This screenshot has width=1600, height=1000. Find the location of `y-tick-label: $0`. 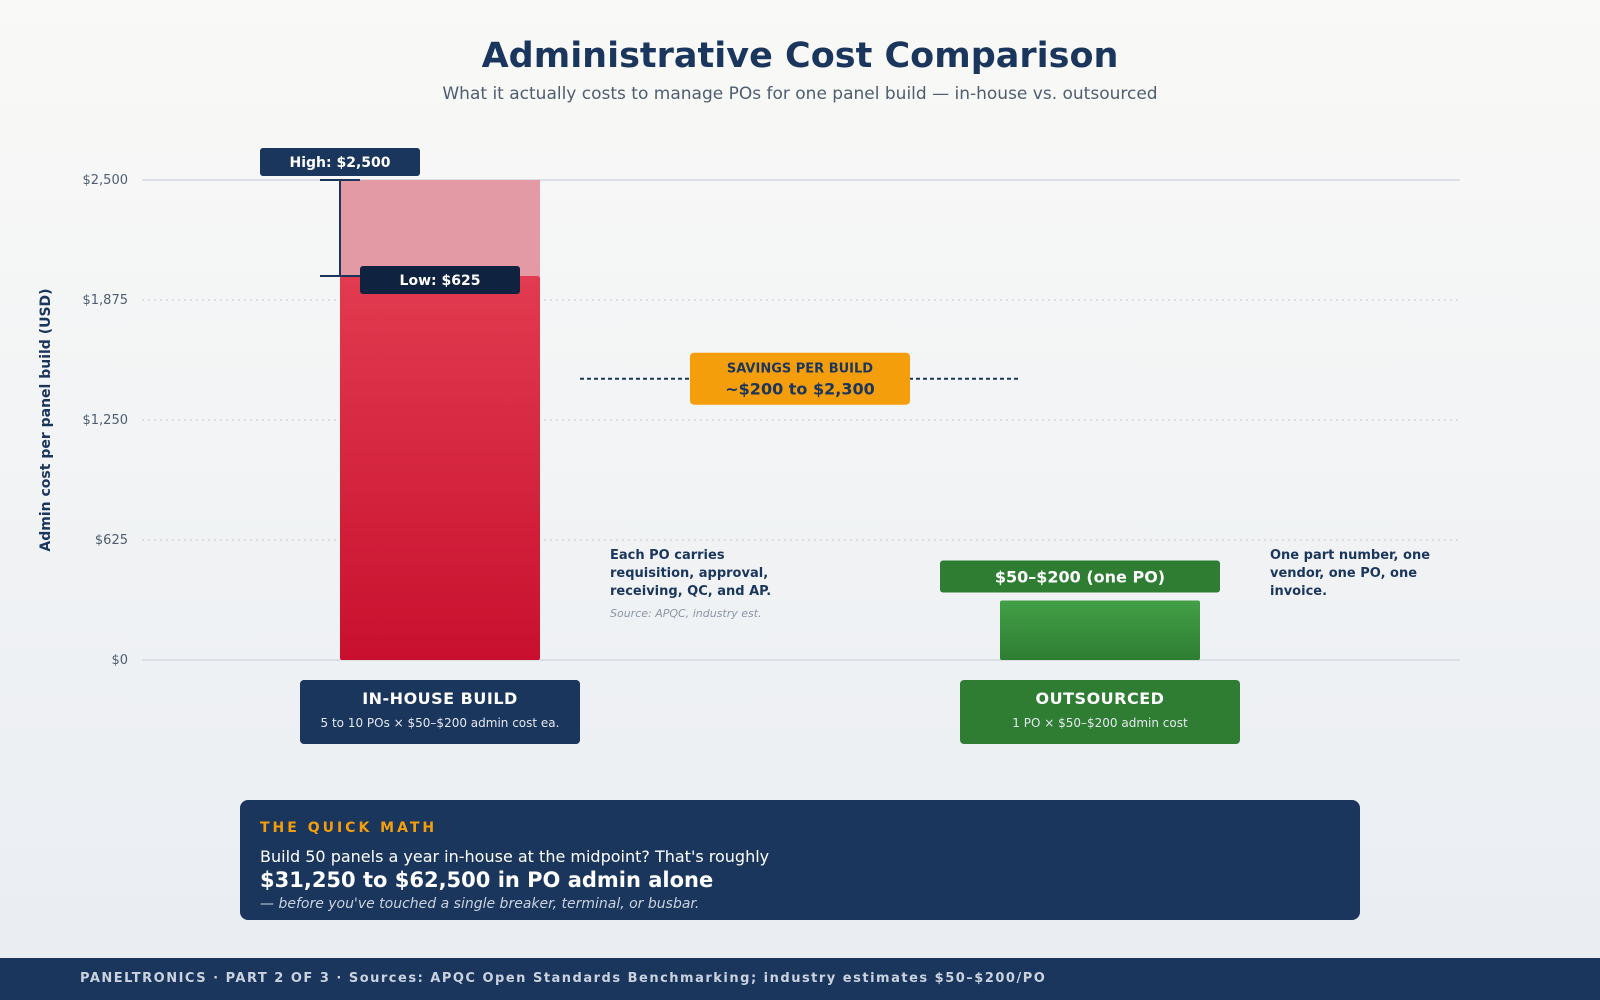

y-tick-label: $0 is located at coordinates (119, 660).